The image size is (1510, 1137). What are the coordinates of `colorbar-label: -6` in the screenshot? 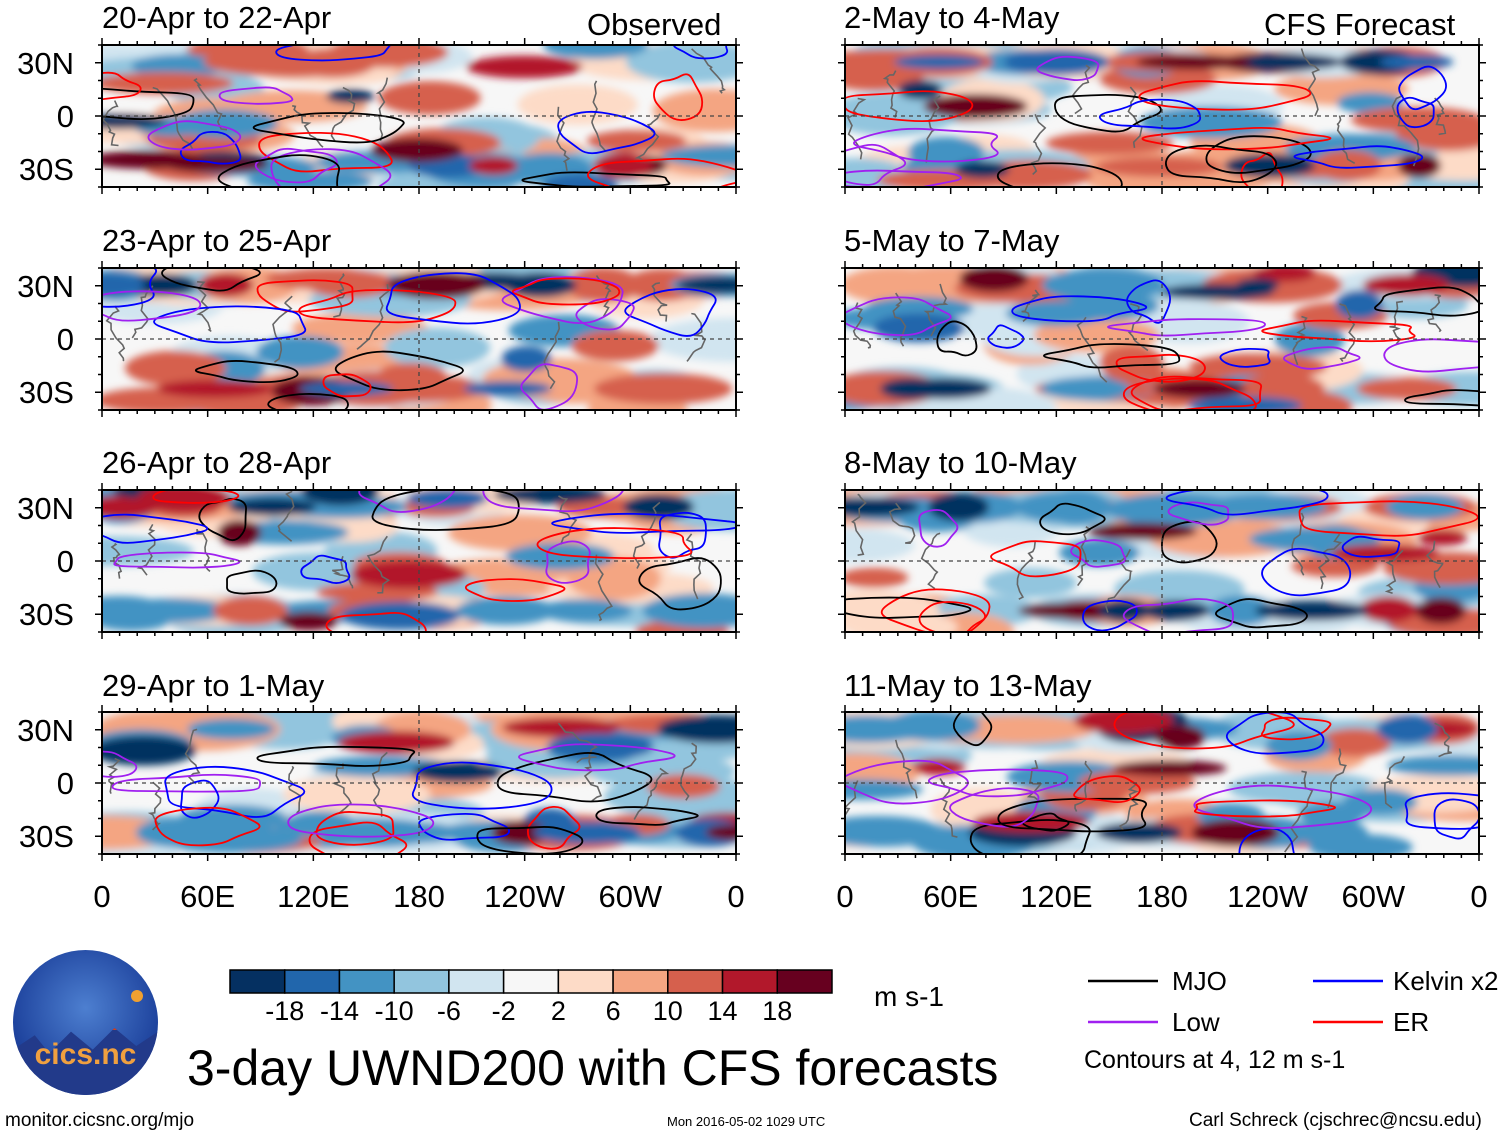 It's located at (448, 1011).